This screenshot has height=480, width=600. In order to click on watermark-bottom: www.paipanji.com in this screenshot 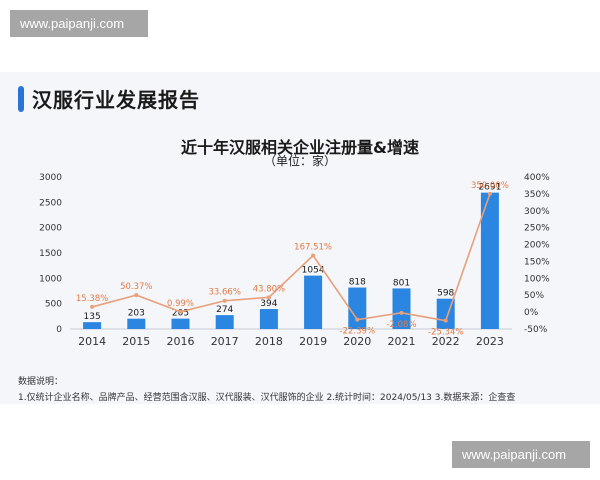, I will do `click(521, 454)`.